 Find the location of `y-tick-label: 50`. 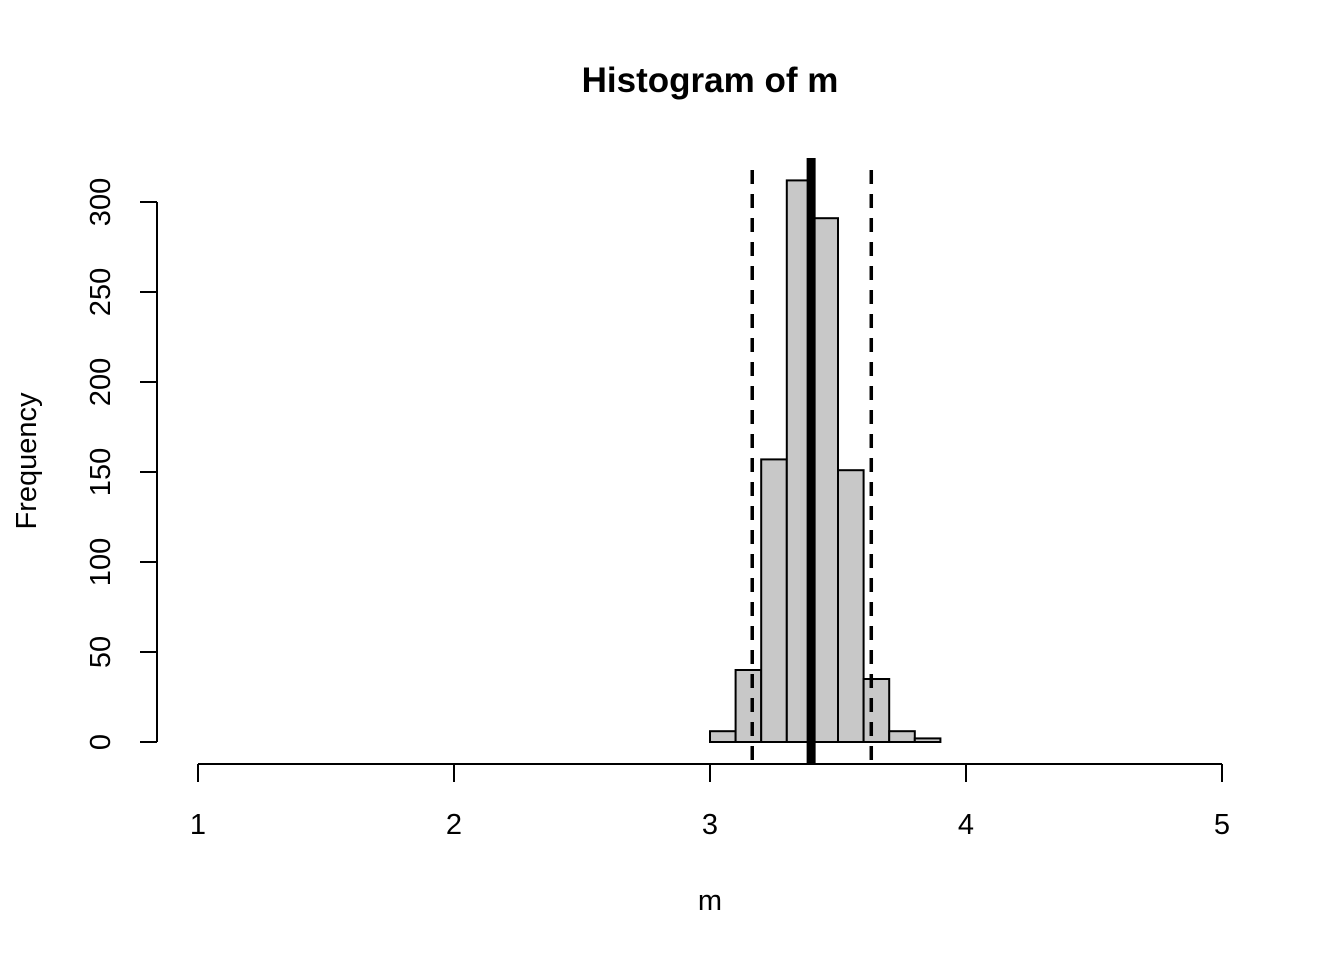

y-tick-label: 50 is located at coordinates (101, 652).